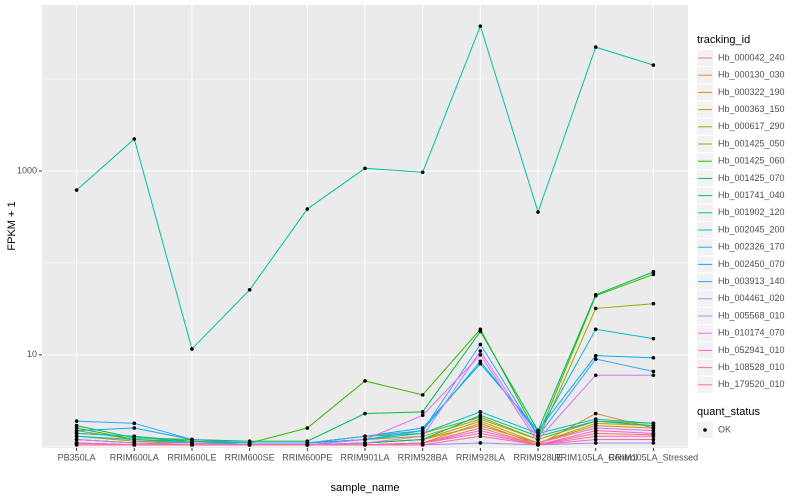 The height and width of the screenshot is (500, 800). Describe the element at coordinates (12, 225) in the screenshot. I see `y-axis-title: FPKM + 1` at that location.